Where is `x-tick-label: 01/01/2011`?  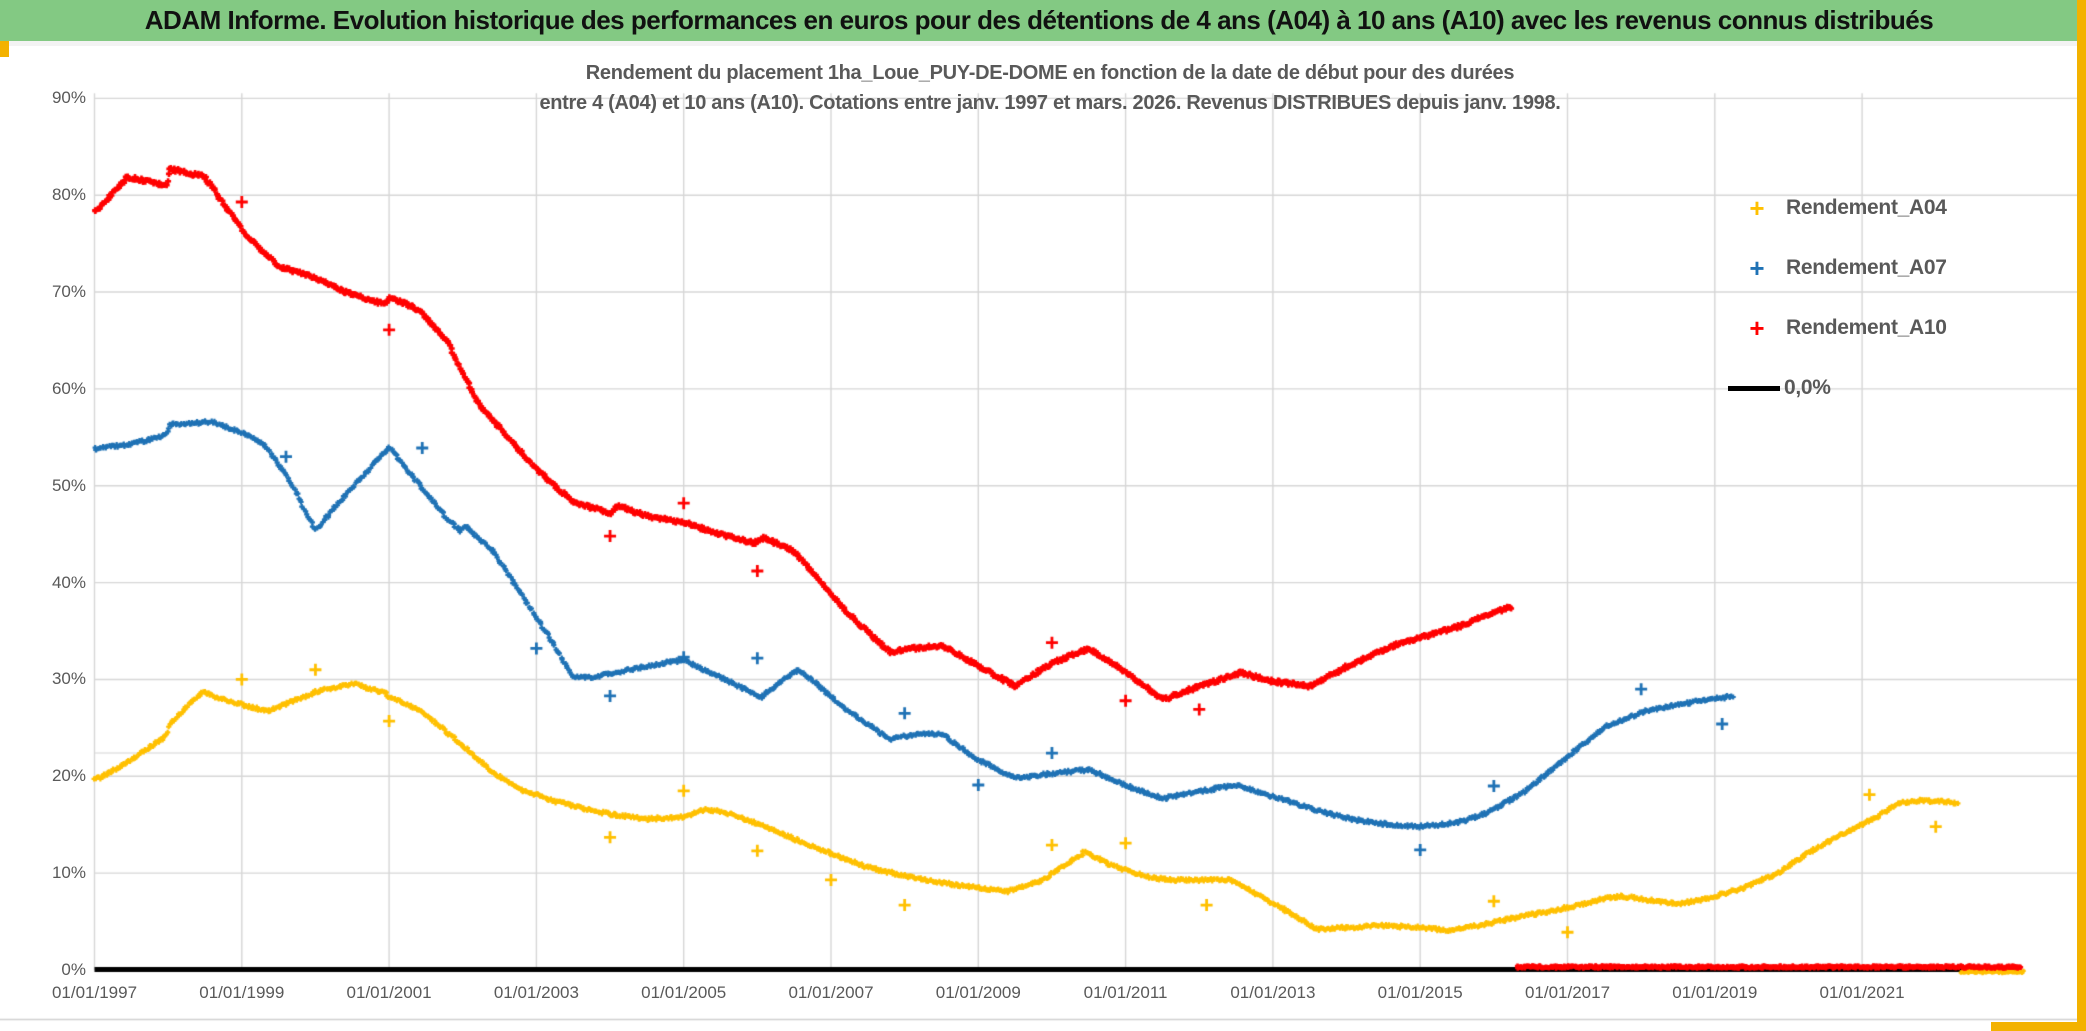
x-tick-label: 01/01/2011 is located at coordinates (1125, 992).